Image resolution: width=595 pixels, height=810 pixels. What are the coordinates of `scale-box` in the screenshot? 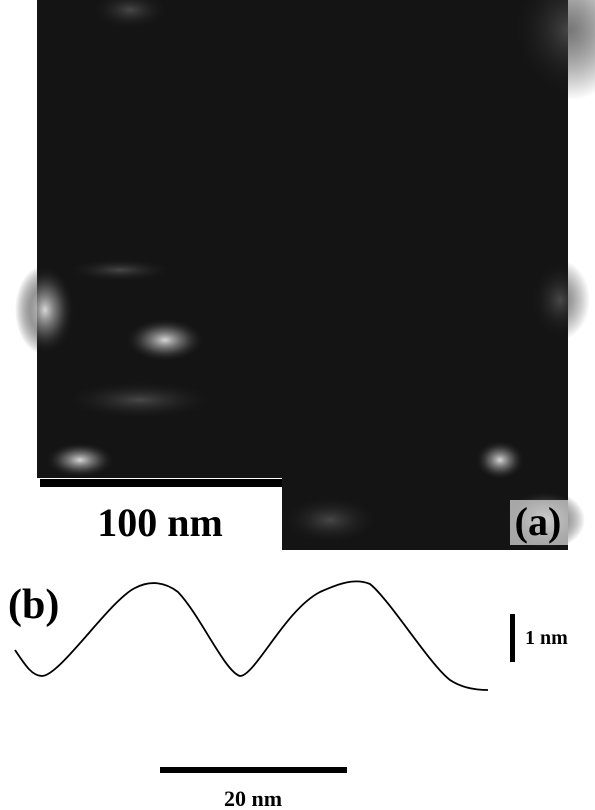 It's located at (159, 514).